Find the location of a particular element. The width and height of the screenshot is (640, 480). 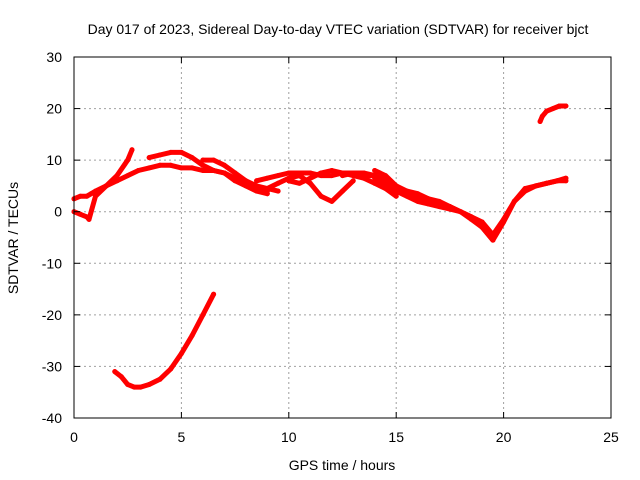

y-axis-label: SDTVAR / TECUs is located at coordinates (13, 238).